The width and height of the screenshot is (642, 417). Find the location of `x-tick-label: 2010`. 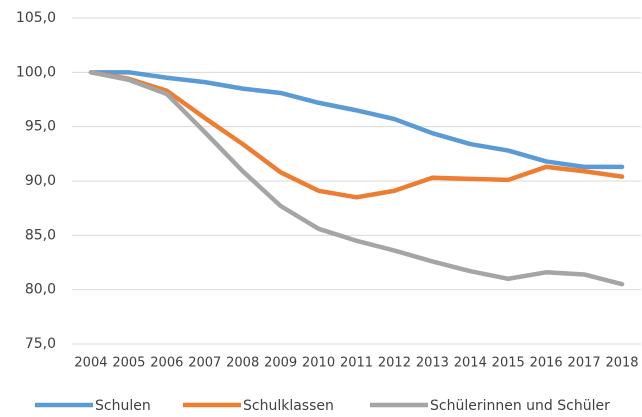

x-tick-label: 2010 is located at coordinates (318, 363).